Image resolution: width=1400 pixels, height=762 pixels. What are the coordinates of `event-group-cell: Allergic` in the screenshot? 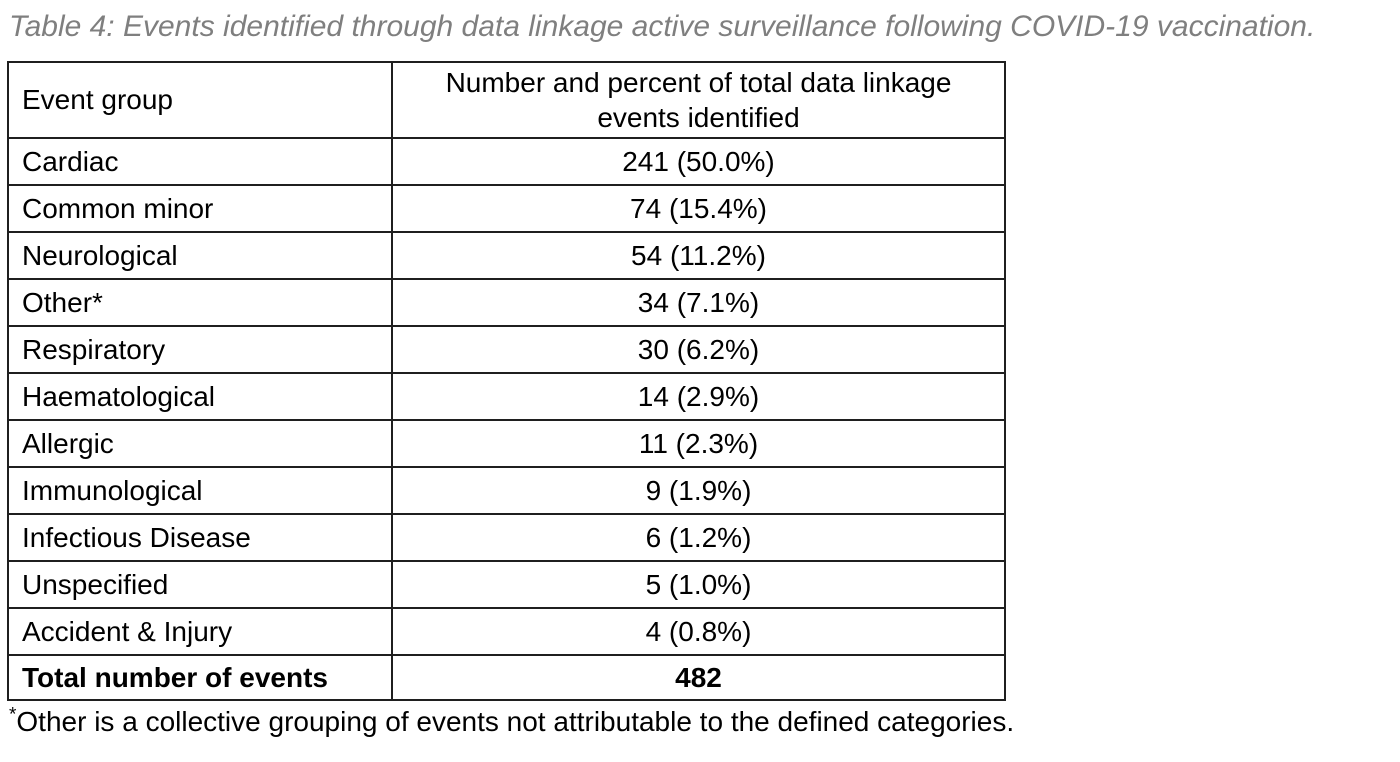 It's located at (200, 443).